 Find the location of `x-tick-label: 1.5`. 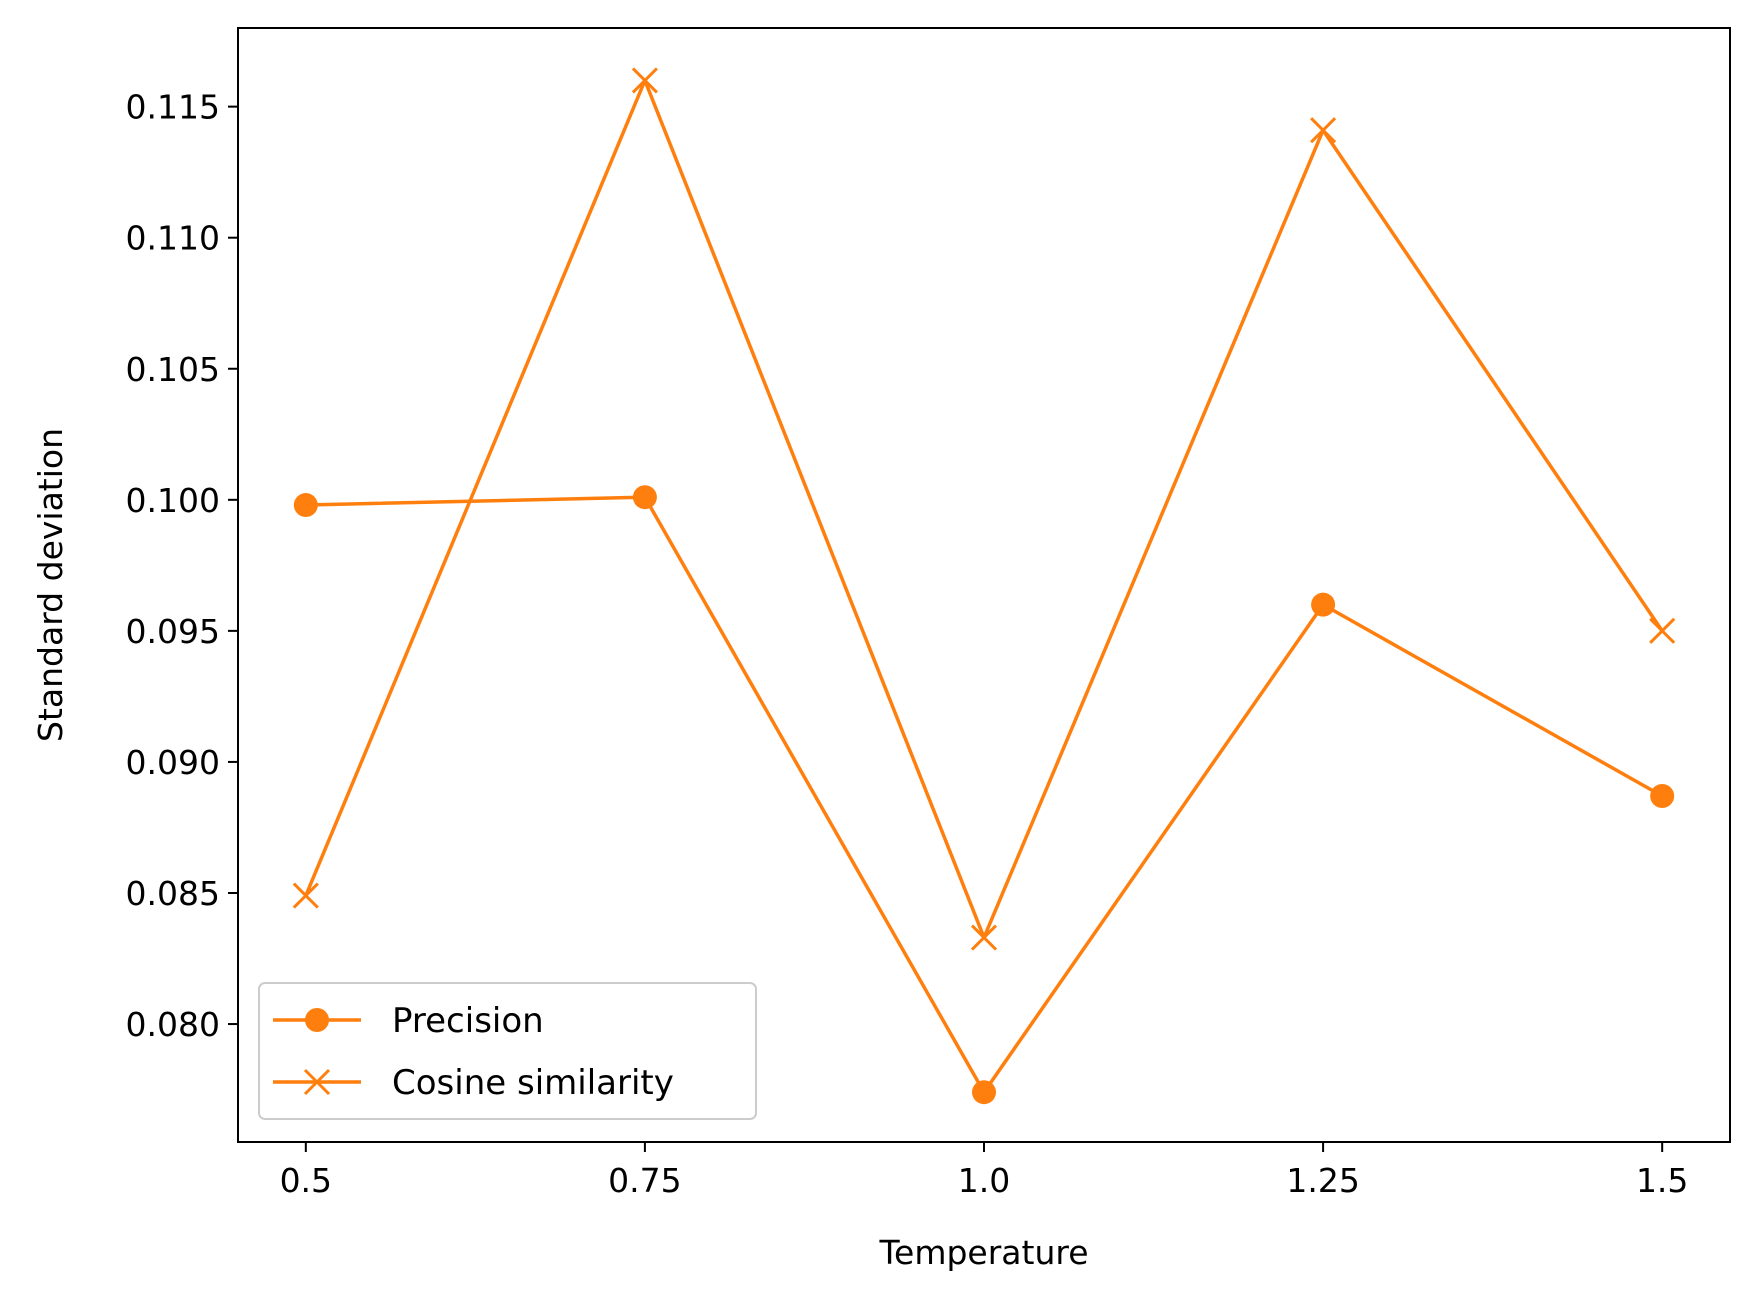

x-tick-label: 1.5 is located at coordinates (1662, 1180).